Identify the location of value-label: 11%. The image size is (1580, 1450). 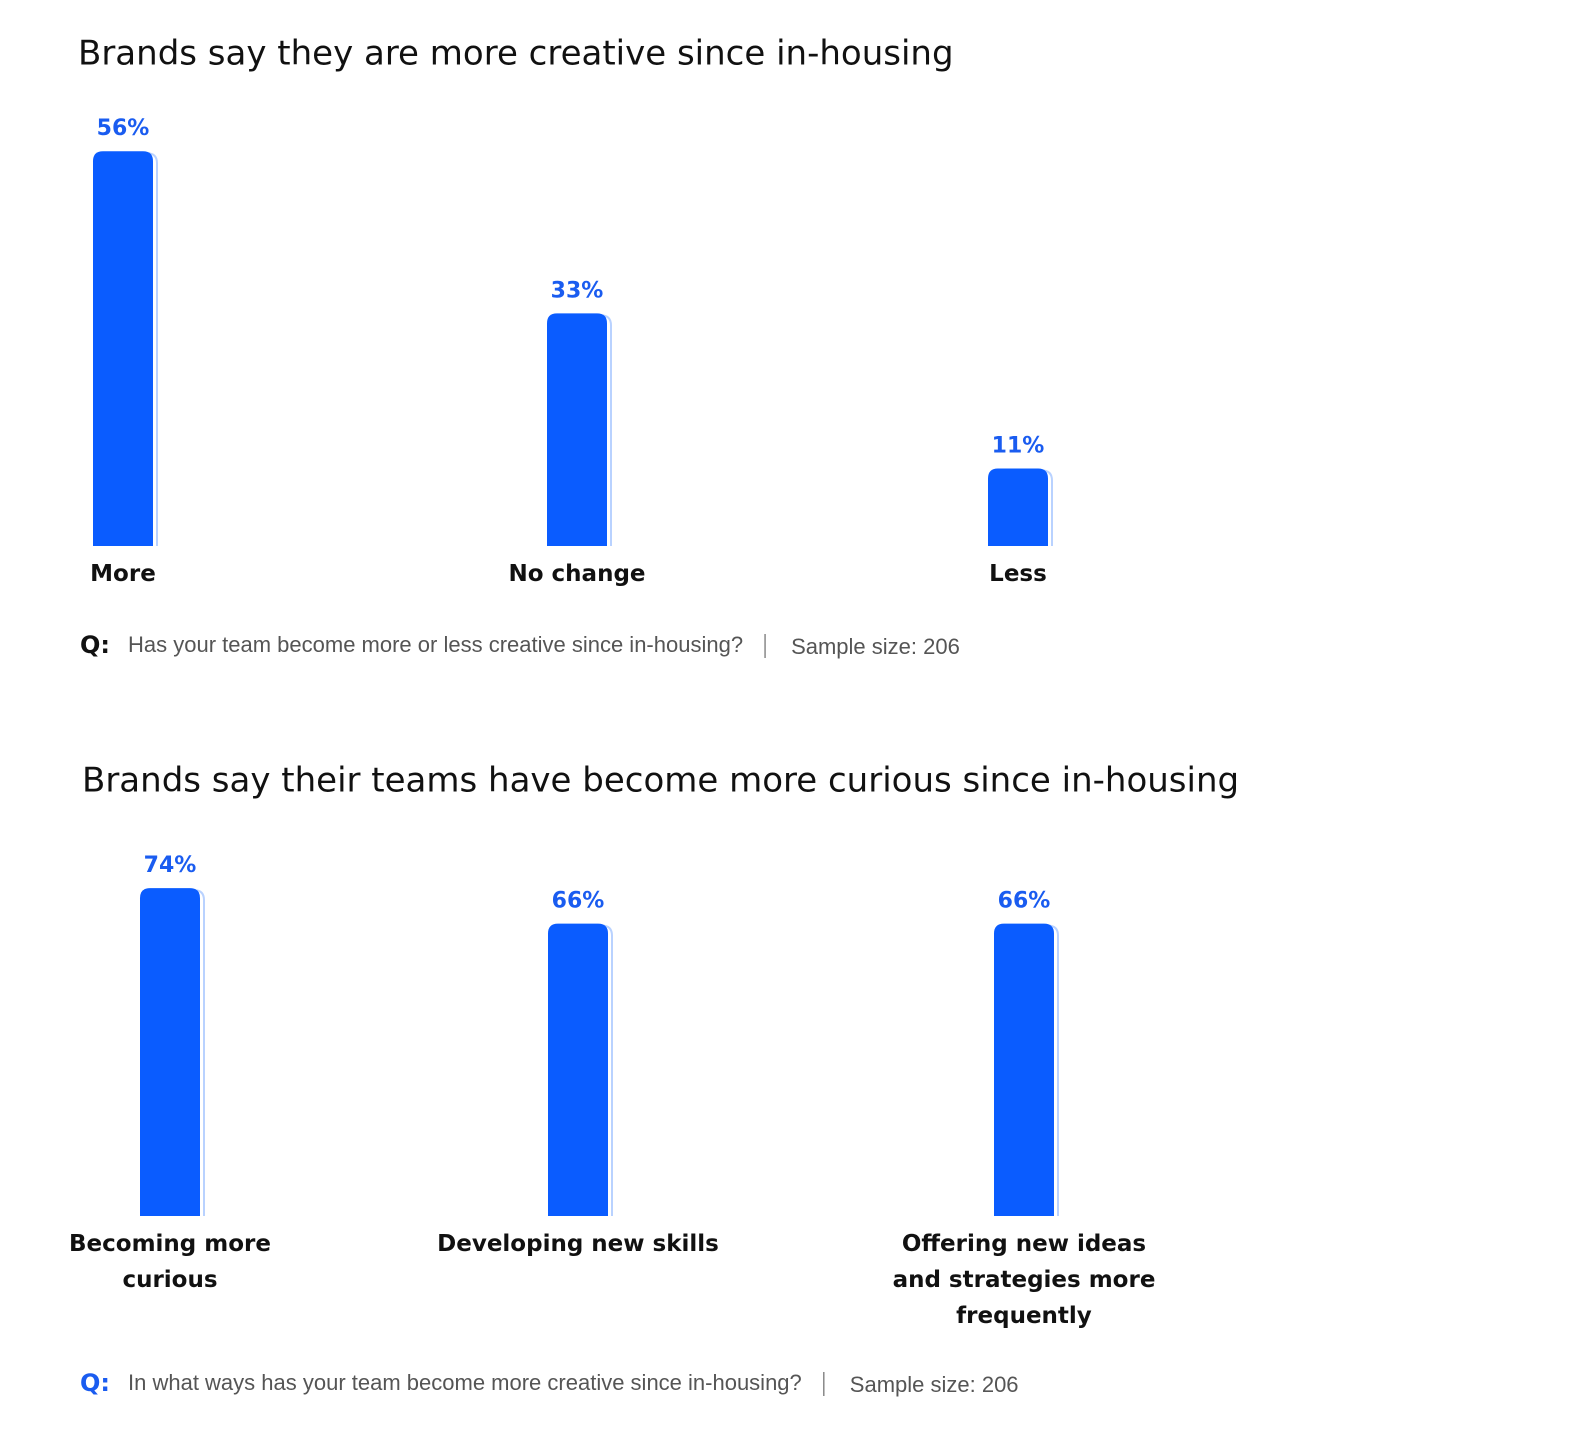
(1018, 445).